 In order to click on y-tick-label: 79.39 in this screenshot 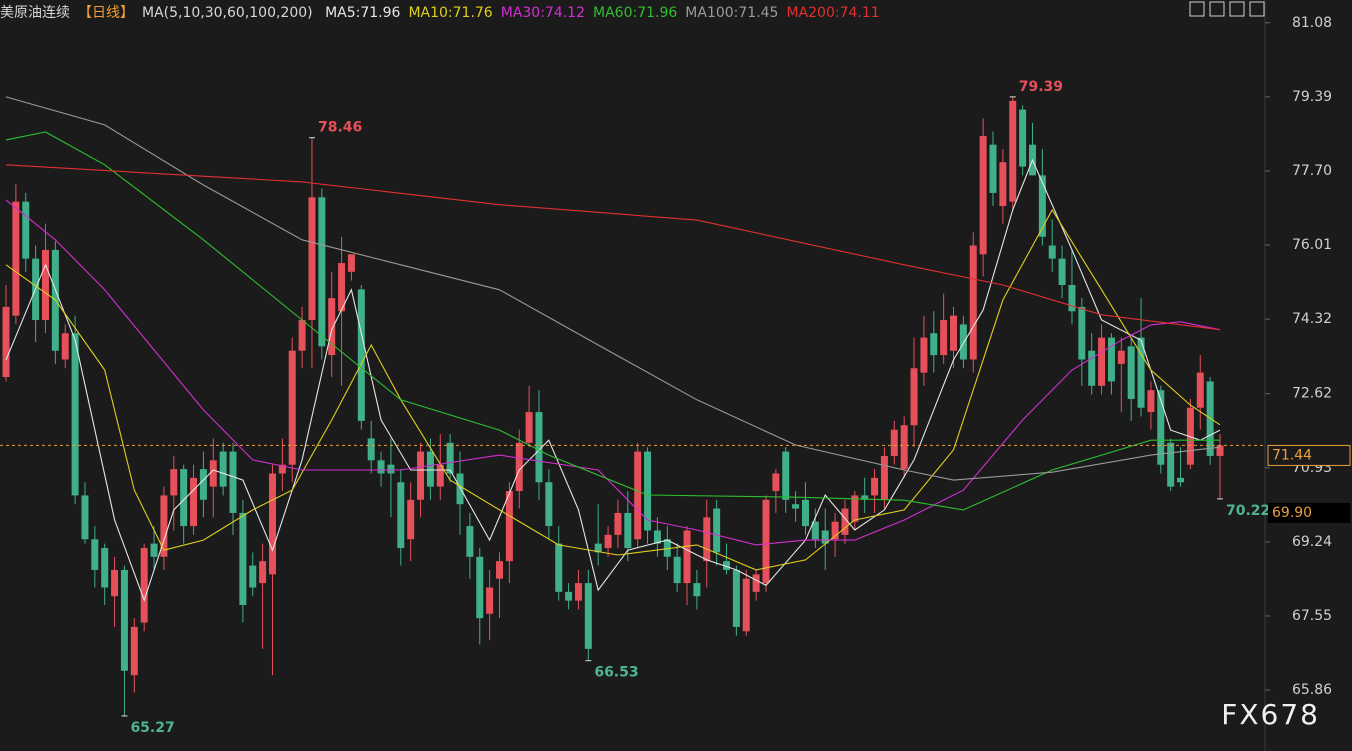, I will do `click(1312, 97)`.